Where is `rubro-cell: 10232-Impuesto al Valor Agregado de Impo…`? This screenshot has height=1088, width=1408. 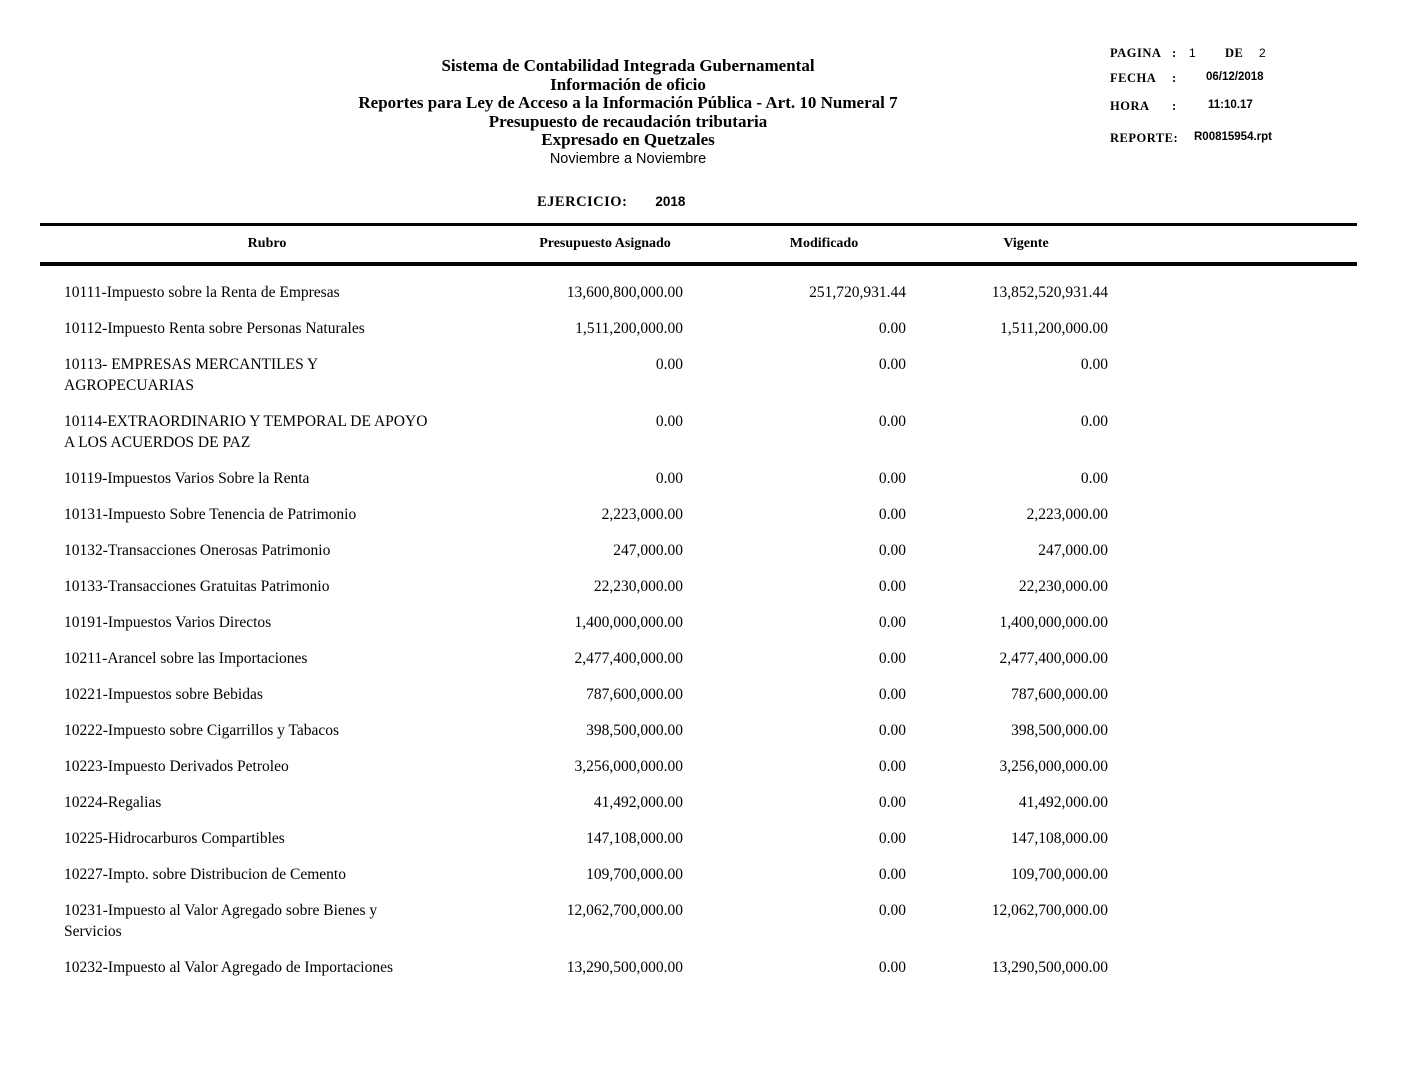 rubro-cell: 10232-Impuesto al Valor Agregado de Impo… is located at coordinates (229, 967).